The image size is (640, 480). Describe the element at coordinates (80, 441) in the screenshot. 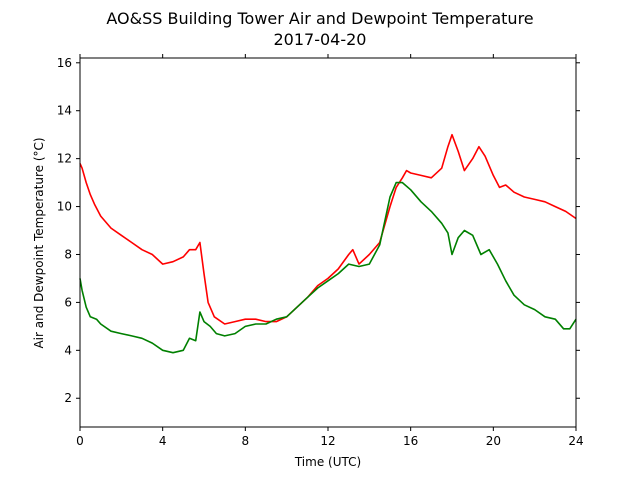

I see `x-tick-label: 0` at that location.